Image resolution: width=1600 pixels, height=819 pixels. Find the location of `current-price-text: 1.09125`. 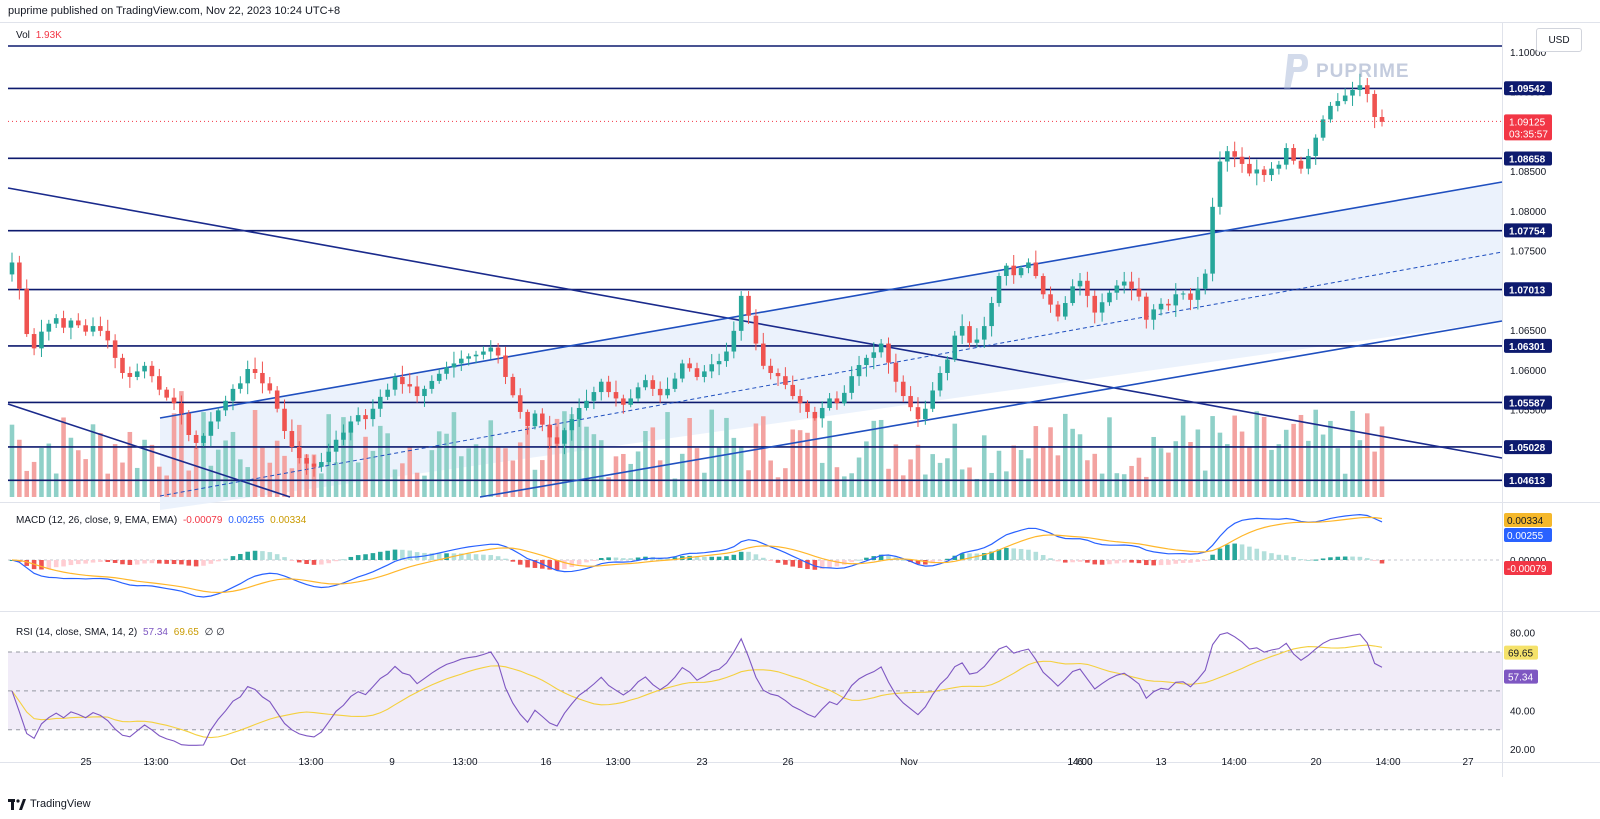

current-price-text: 1.09125 is located at coordinates (1527, 122).